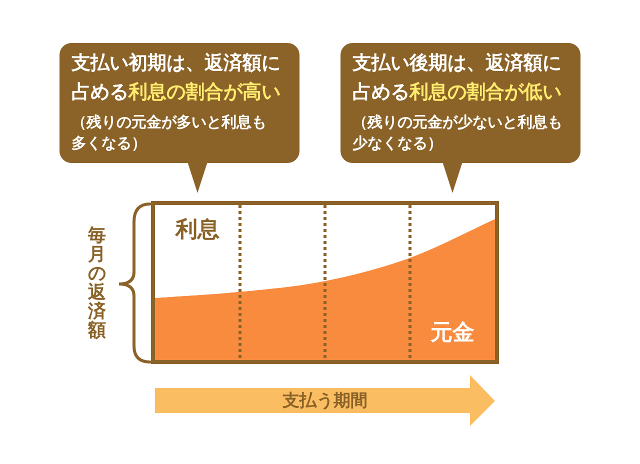 The width and height of the screenshot is (640, 464). What do you see at coordinates (452, 333) in the screenshot?
I see `series-label: 元金` at bounding box center [452, 333].